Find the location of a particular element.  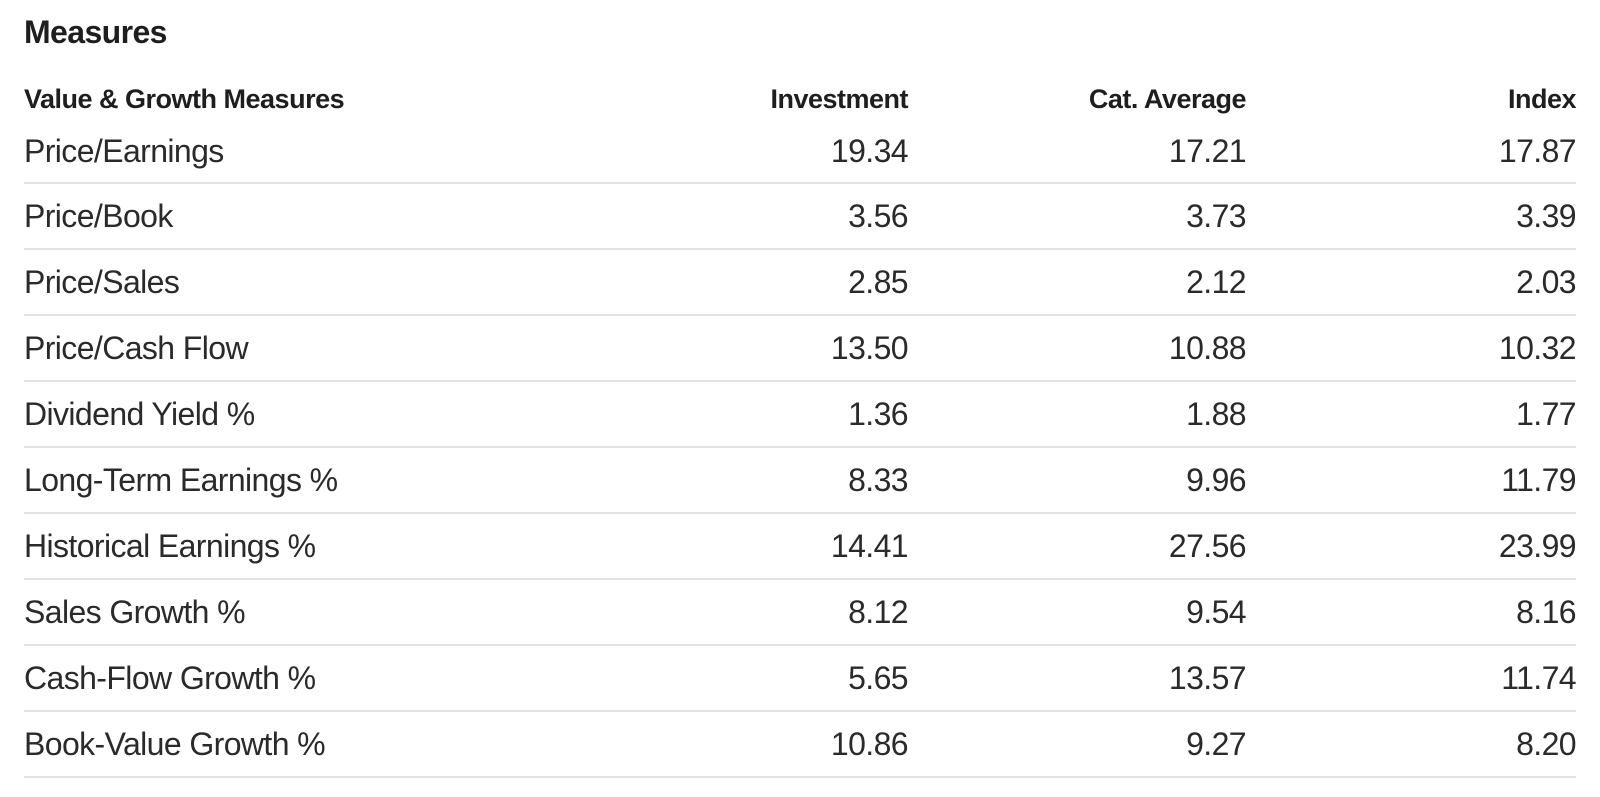

index-value: 23.99 is located at coordinates (1411, 546).